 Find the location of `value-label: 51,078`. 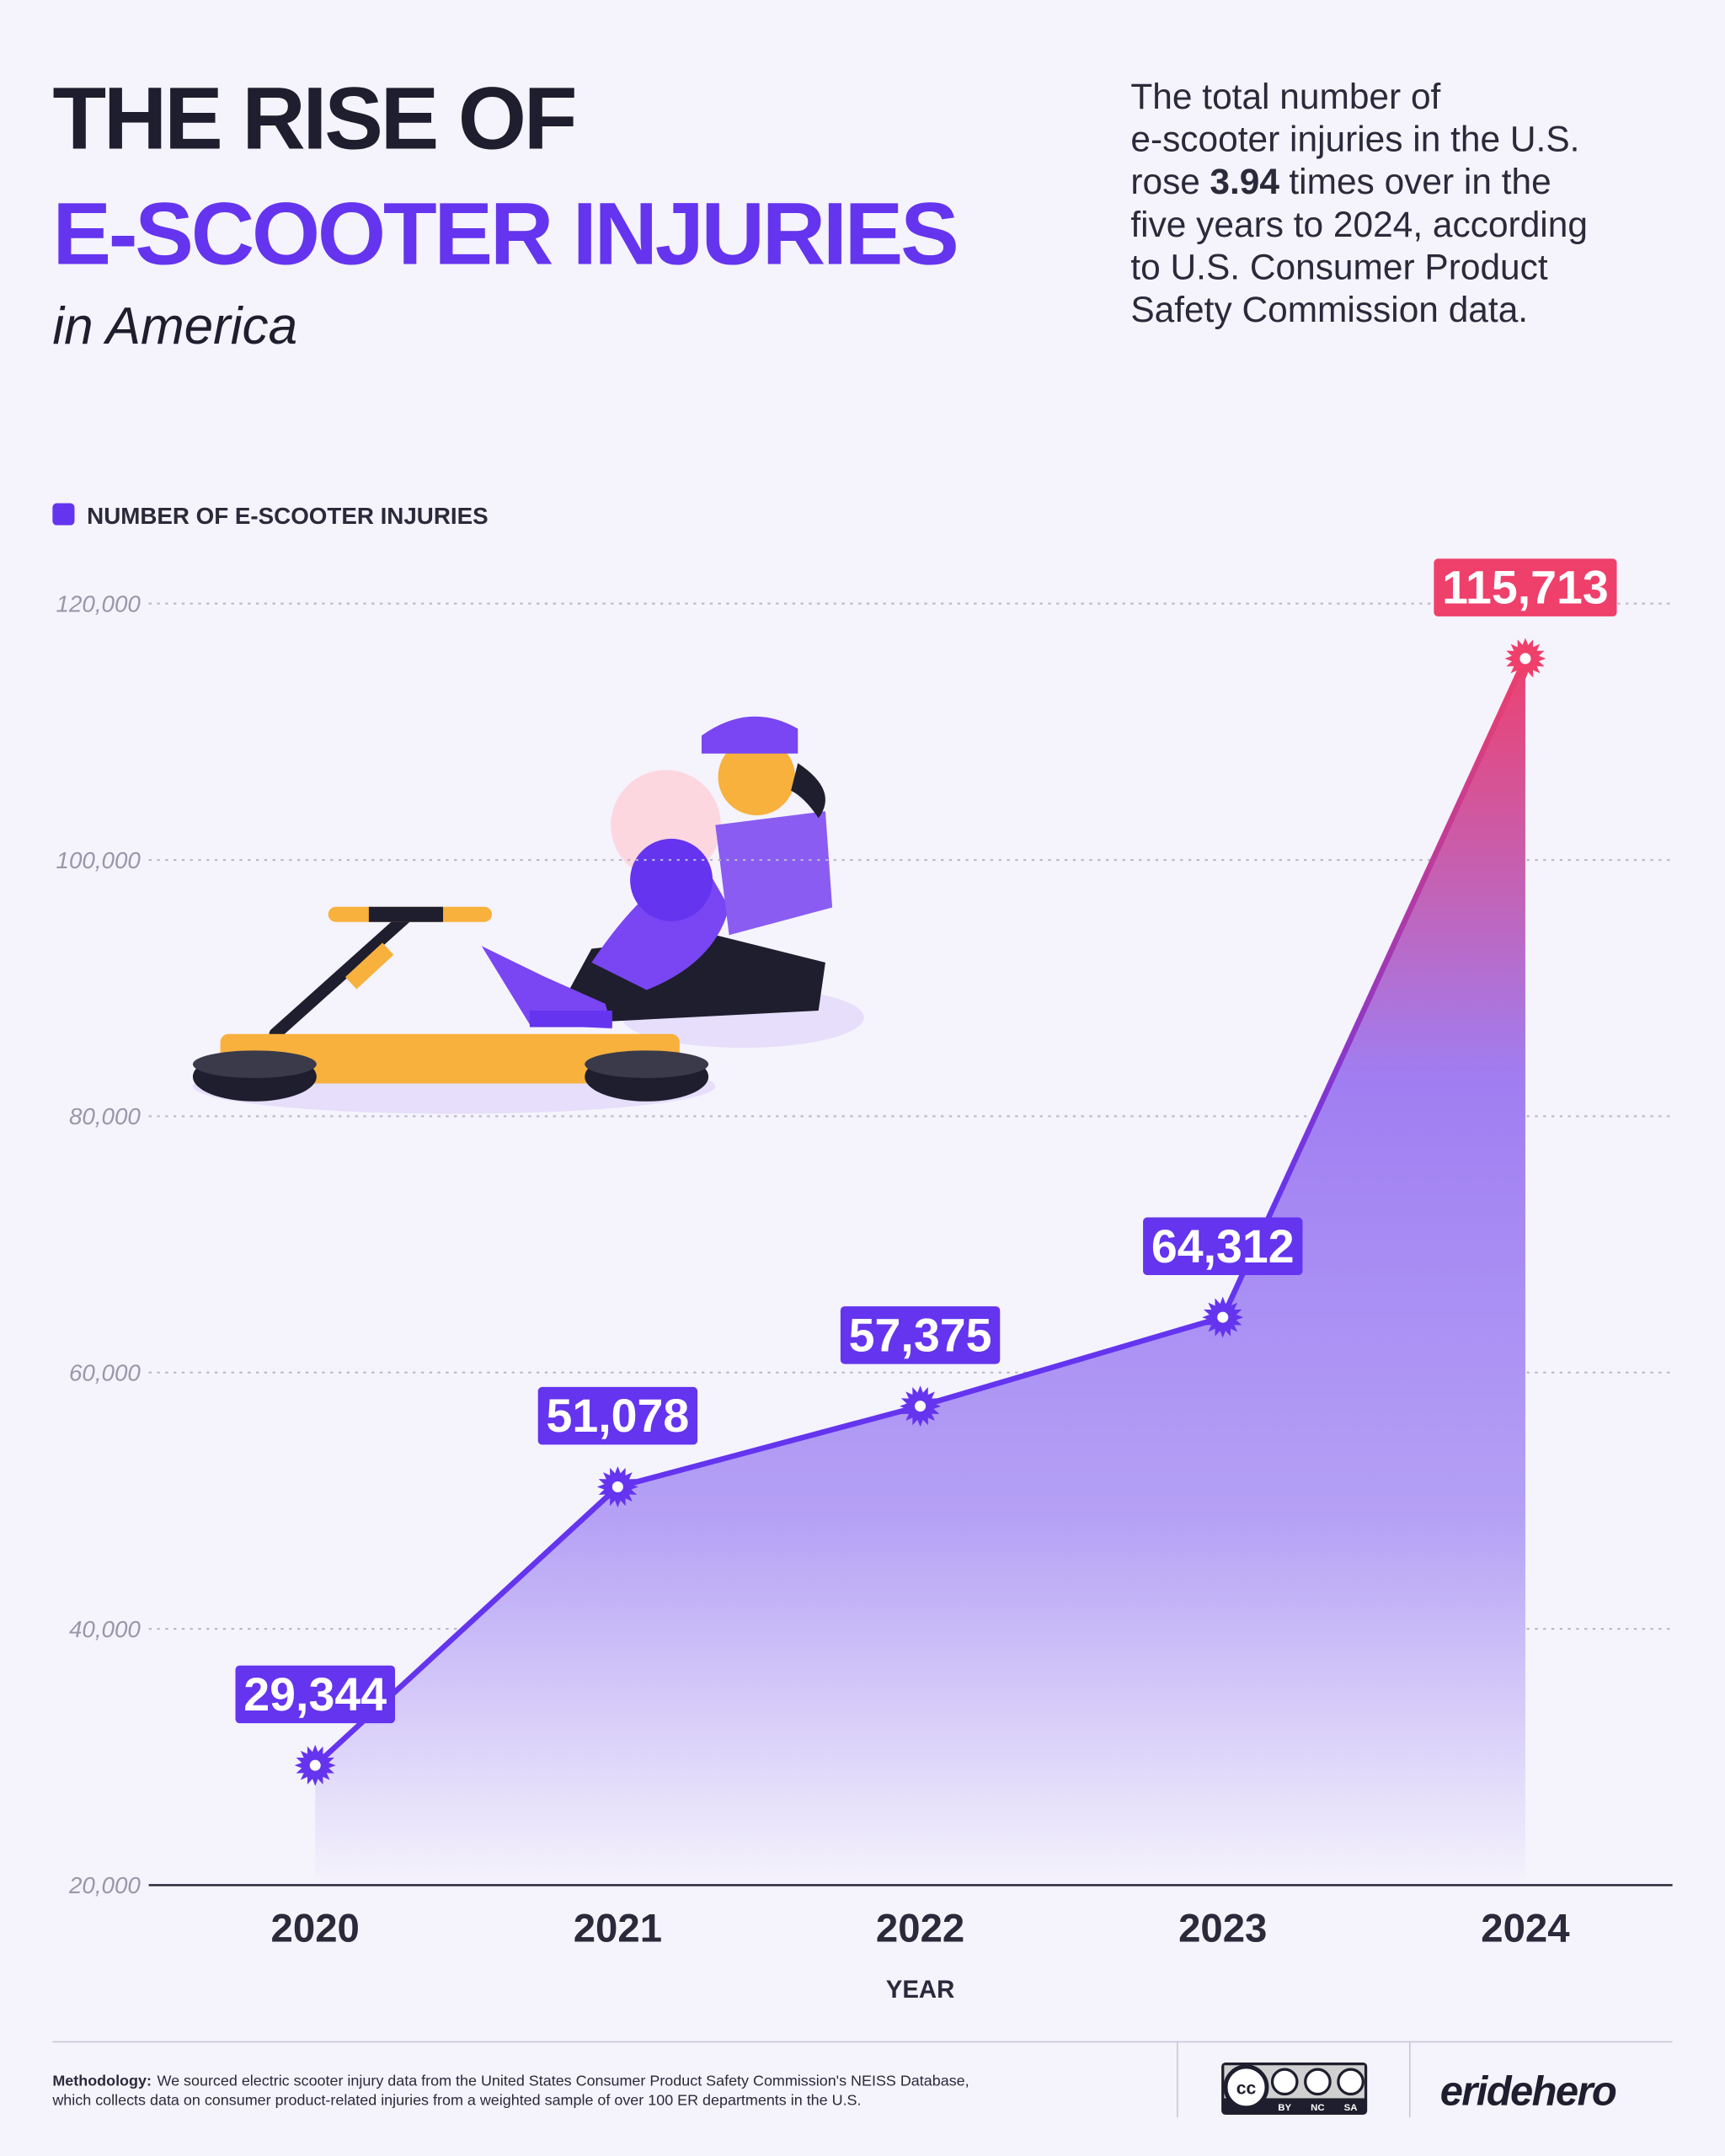

value-label: 51,078 is located at coordinates (618, 1416).